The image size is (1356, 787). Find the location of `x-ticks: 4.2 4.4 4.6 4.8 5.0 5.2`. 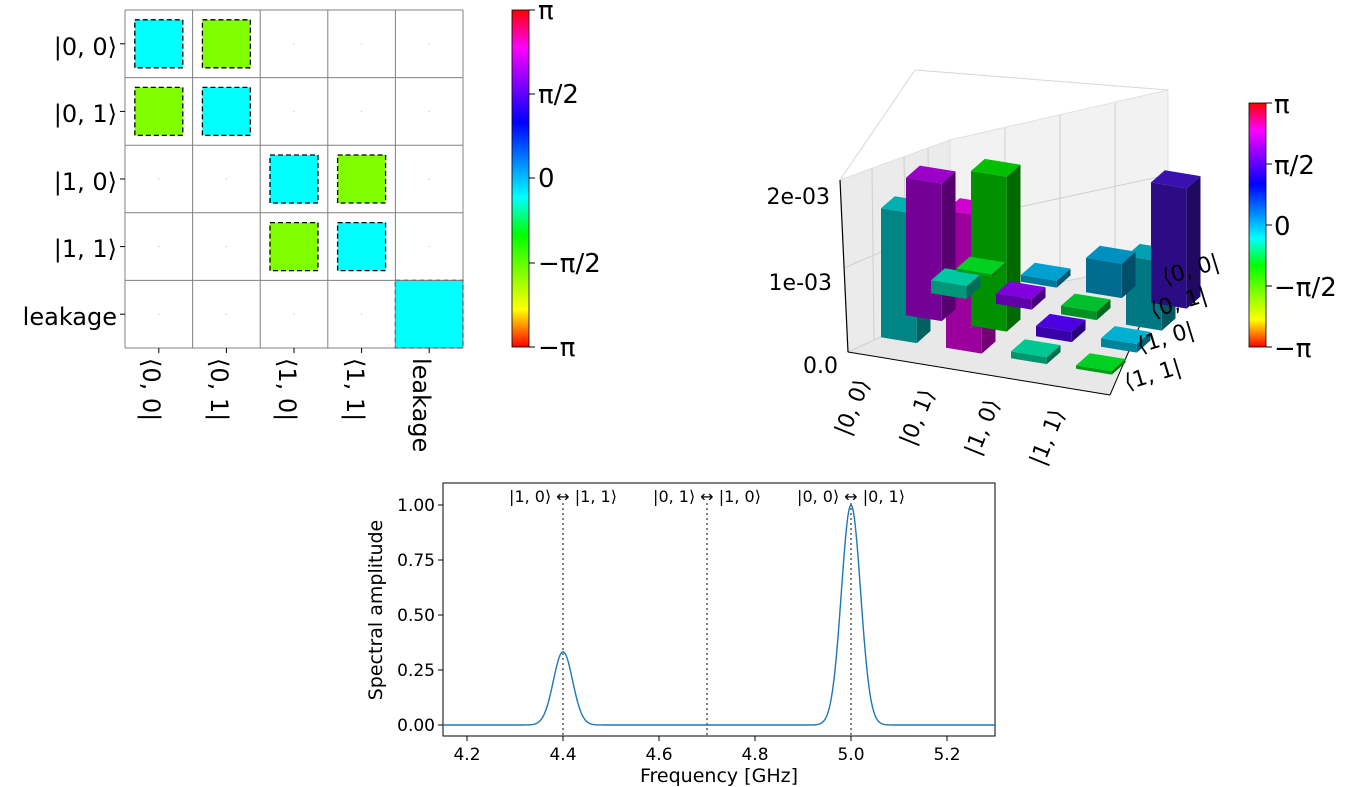

x-ticks: 4.2 4.4 4.6 4.8 5.0 5.2 is located at coordinates (707, 750).